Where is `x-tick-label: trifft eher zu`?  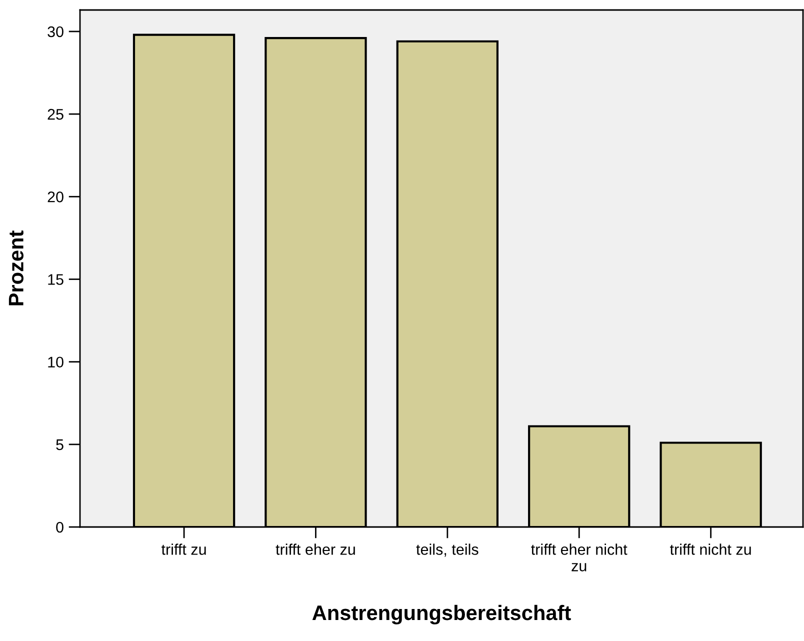
x-tick-label: trifft eher zu is located at coordinates (315, 549).